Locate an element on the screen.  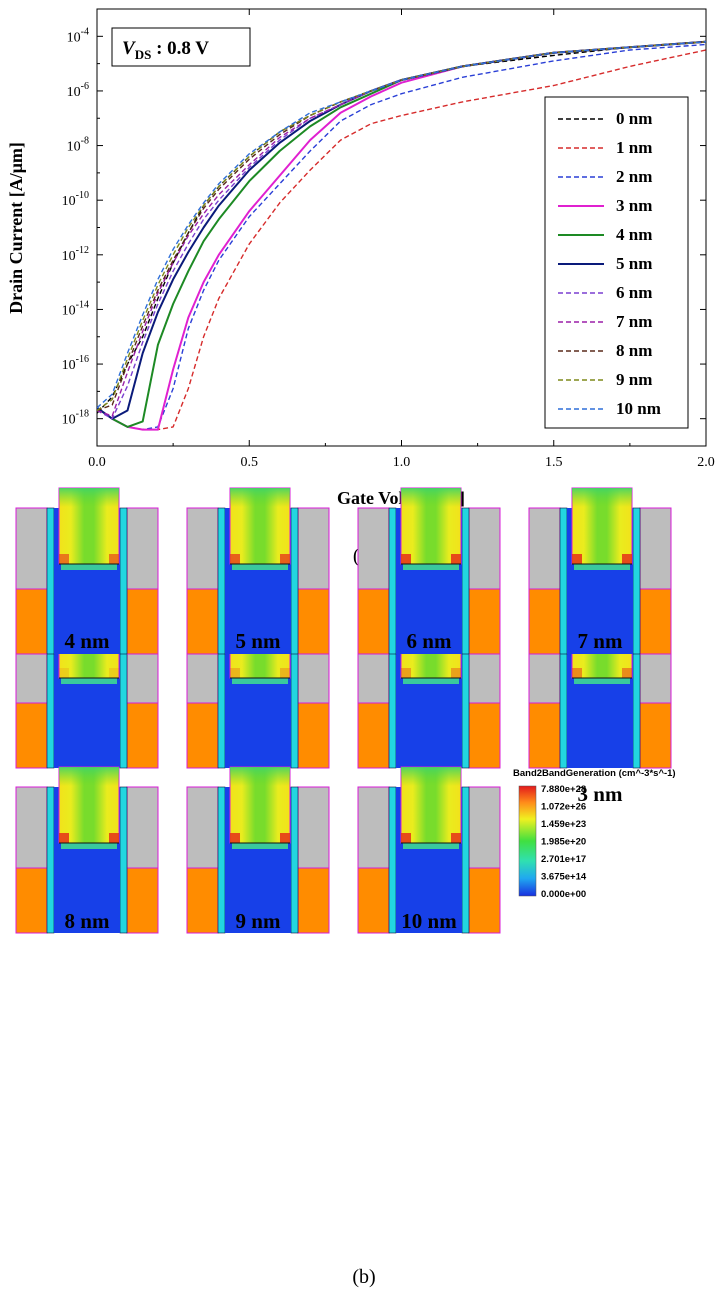
y-tick-label: 10⁻⁶ is located at coordinates (78, 90).